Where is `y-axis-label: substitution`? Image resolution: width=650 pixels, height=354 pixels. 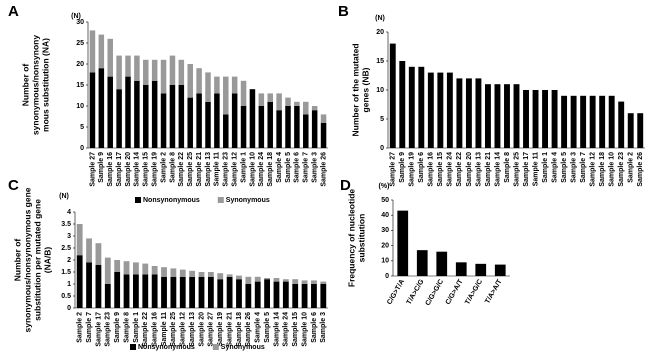 y-axis-label: substitution is located at coordinates (361, 238).